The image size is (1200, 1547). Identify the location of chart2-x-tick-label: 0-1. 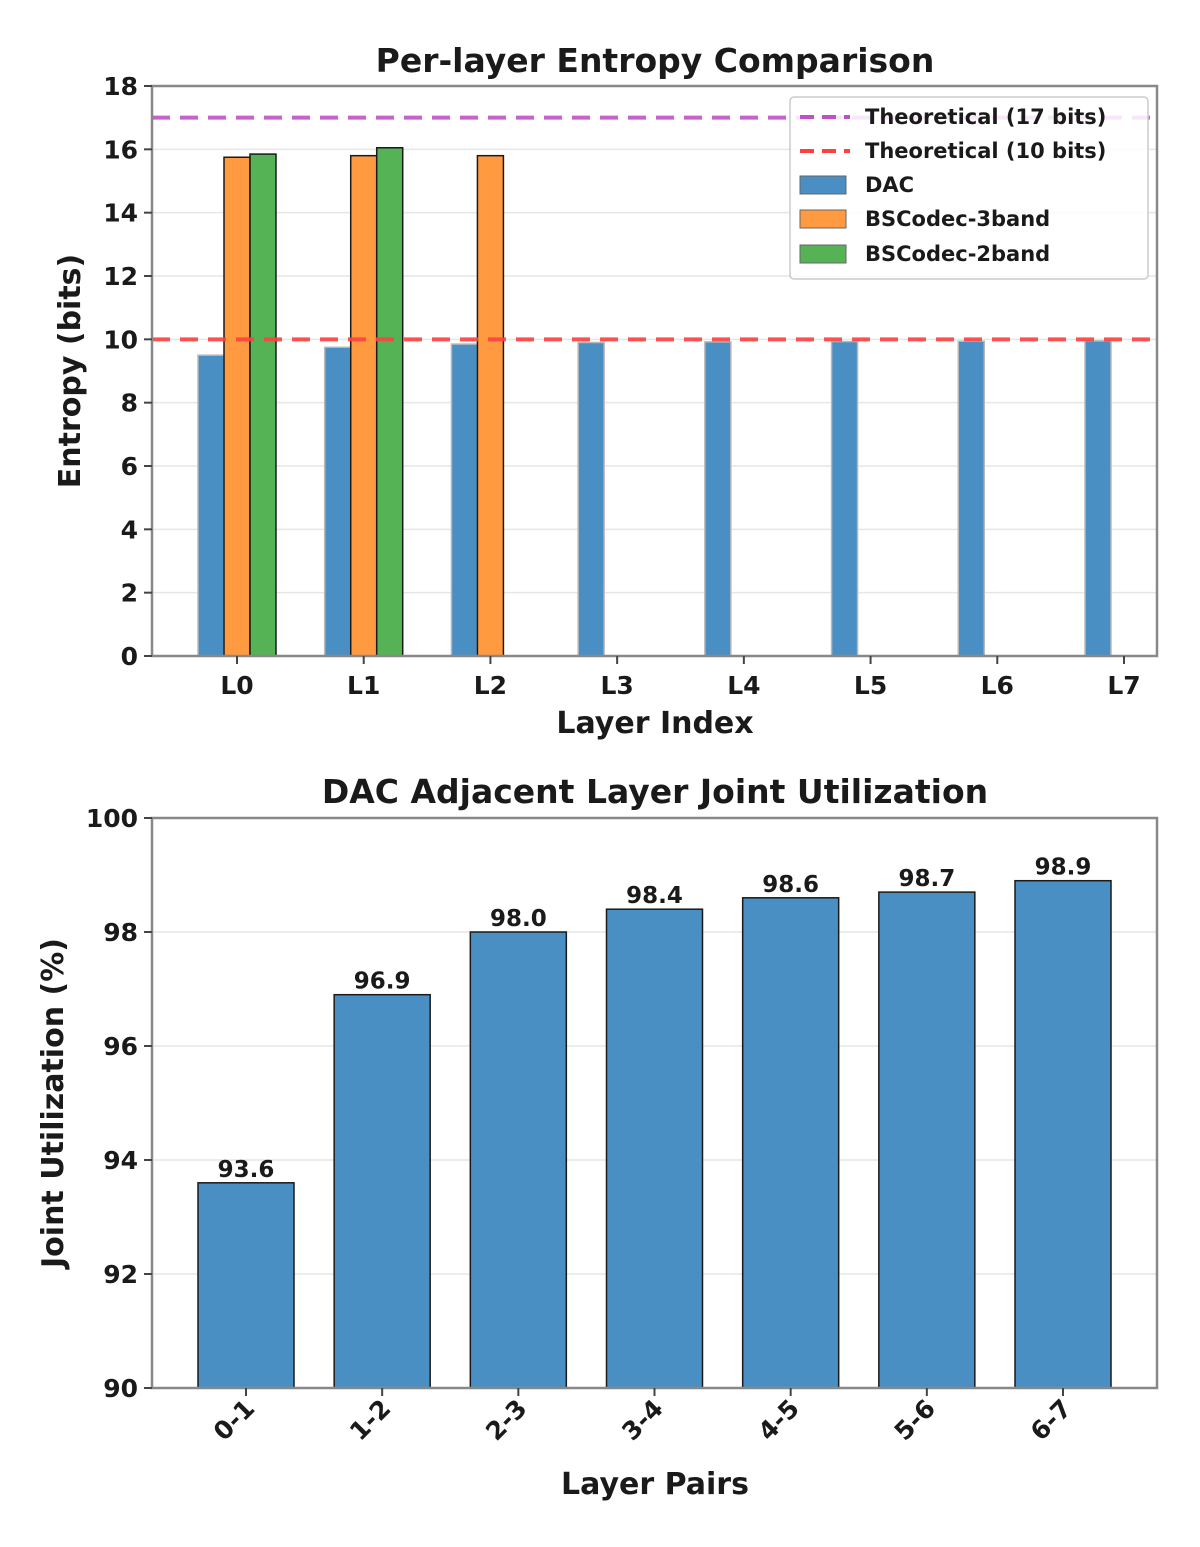
(234, 1420).